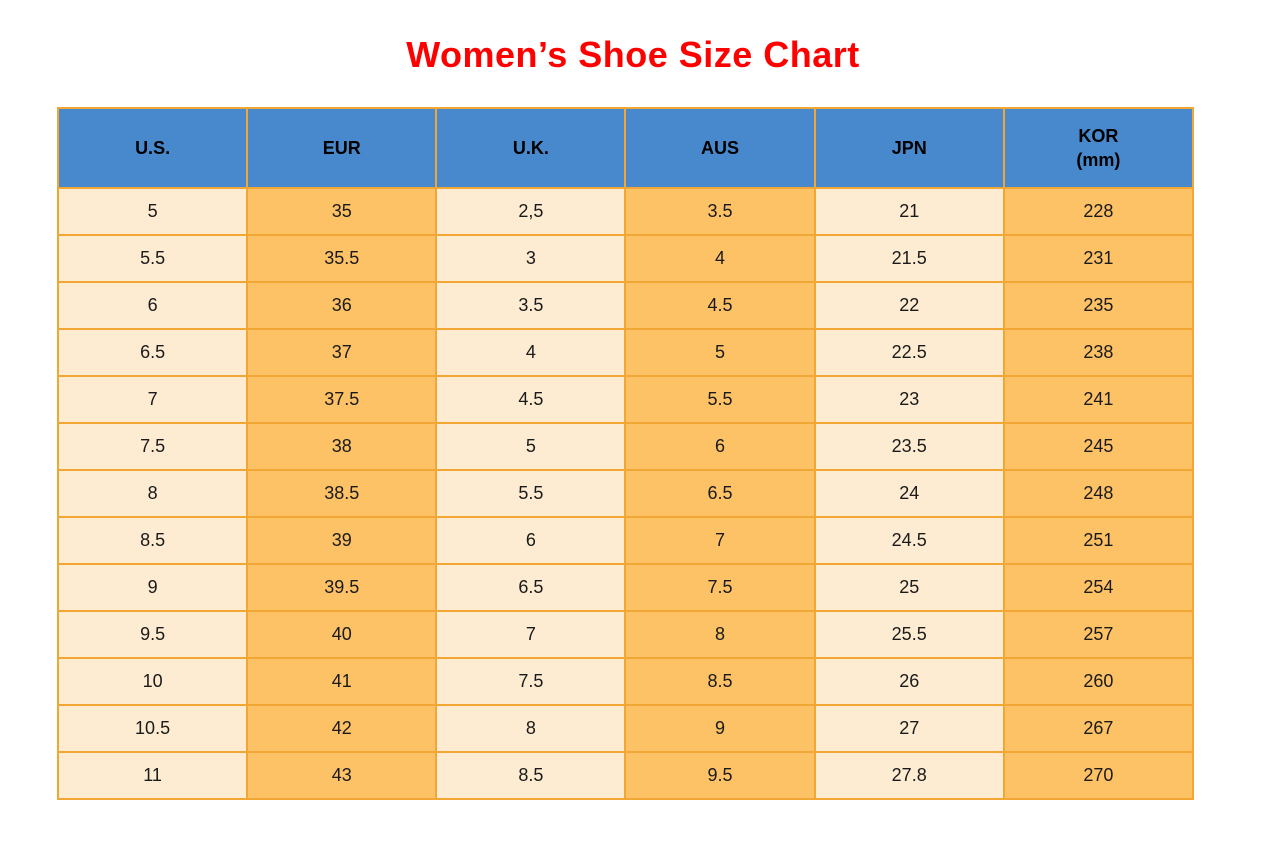  I want to click on table-cell: 257, so click(1098, 634).